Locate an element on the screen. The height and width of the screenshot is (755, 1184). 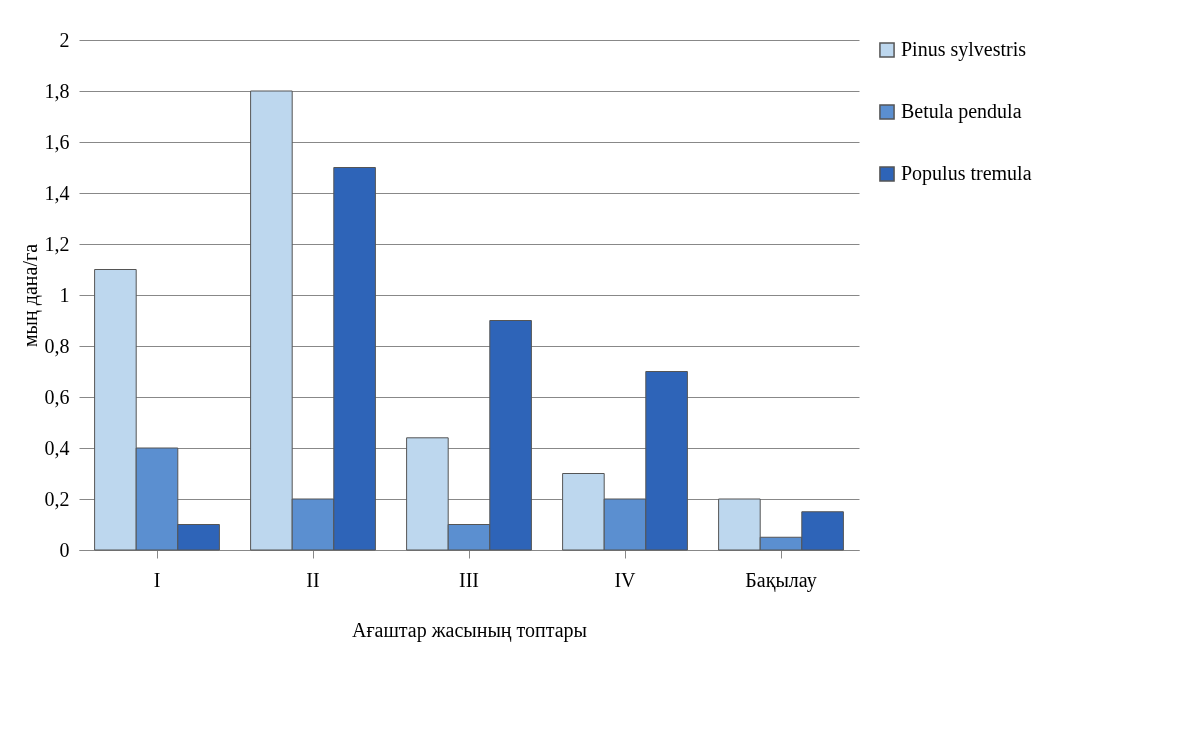
y-tick-label: 1,4 is located at coordinates (57, 192).